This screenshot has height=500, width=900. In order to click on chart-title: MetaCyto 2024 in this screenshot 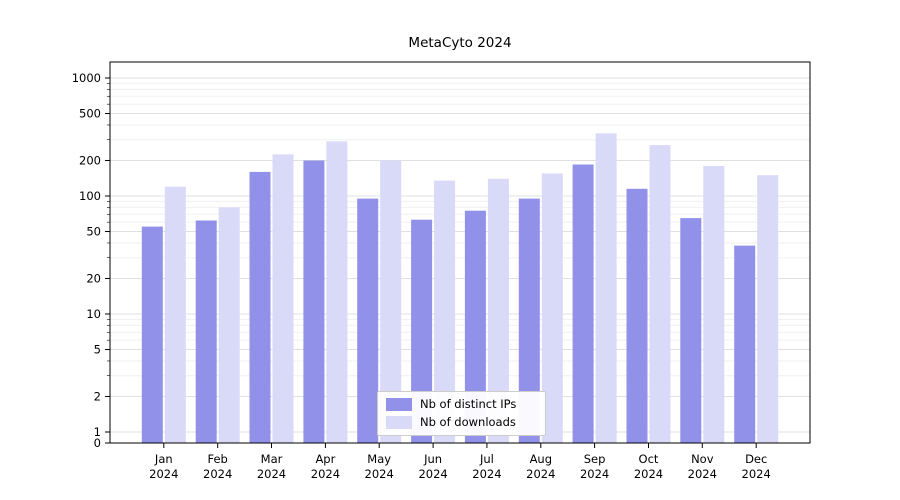, I will do `click(460, 43)`.